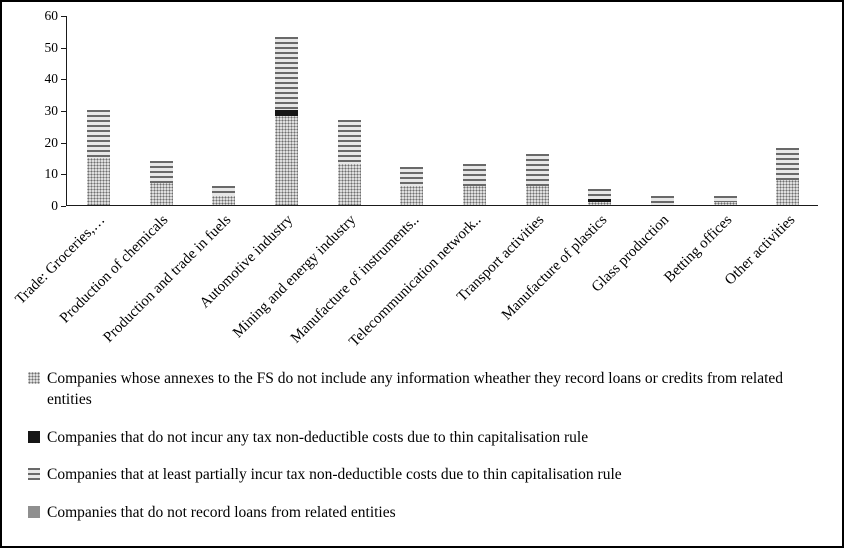  What do you see at coordinates (54, 205) in the screenshot?
I see `y-axis-tick-label: 0` at bounding box center [54, 205].